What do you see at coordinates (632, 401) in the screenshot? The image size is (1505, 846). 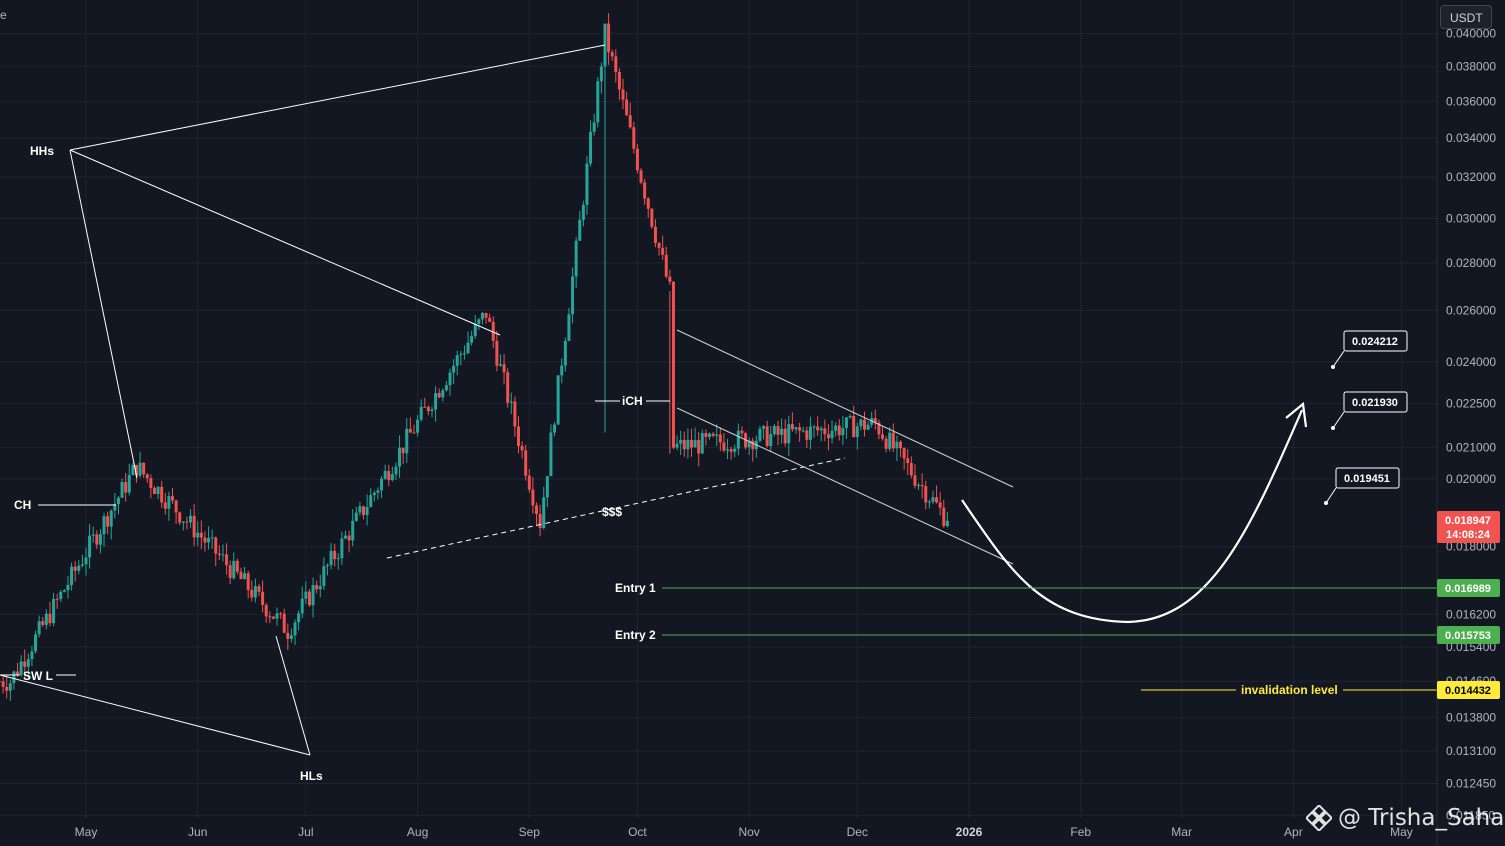 I see `annotation-ich: iCH` at bounding box center [632, 401].